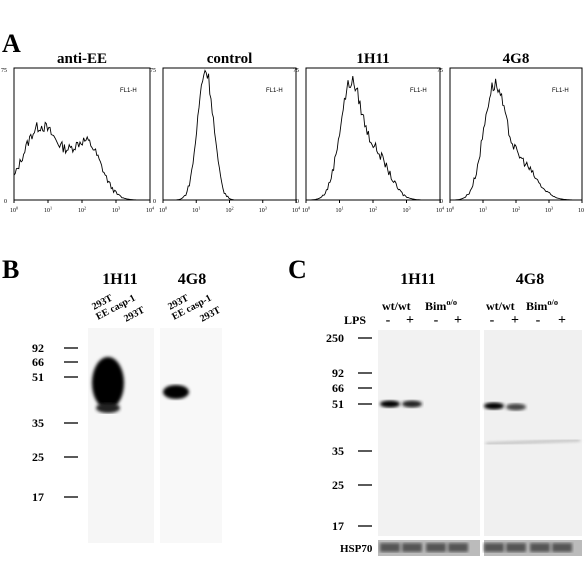 The height and width of the screenshot is (584, 584). I want to click on genotype-label: Bimo/o, so click(441, 305).